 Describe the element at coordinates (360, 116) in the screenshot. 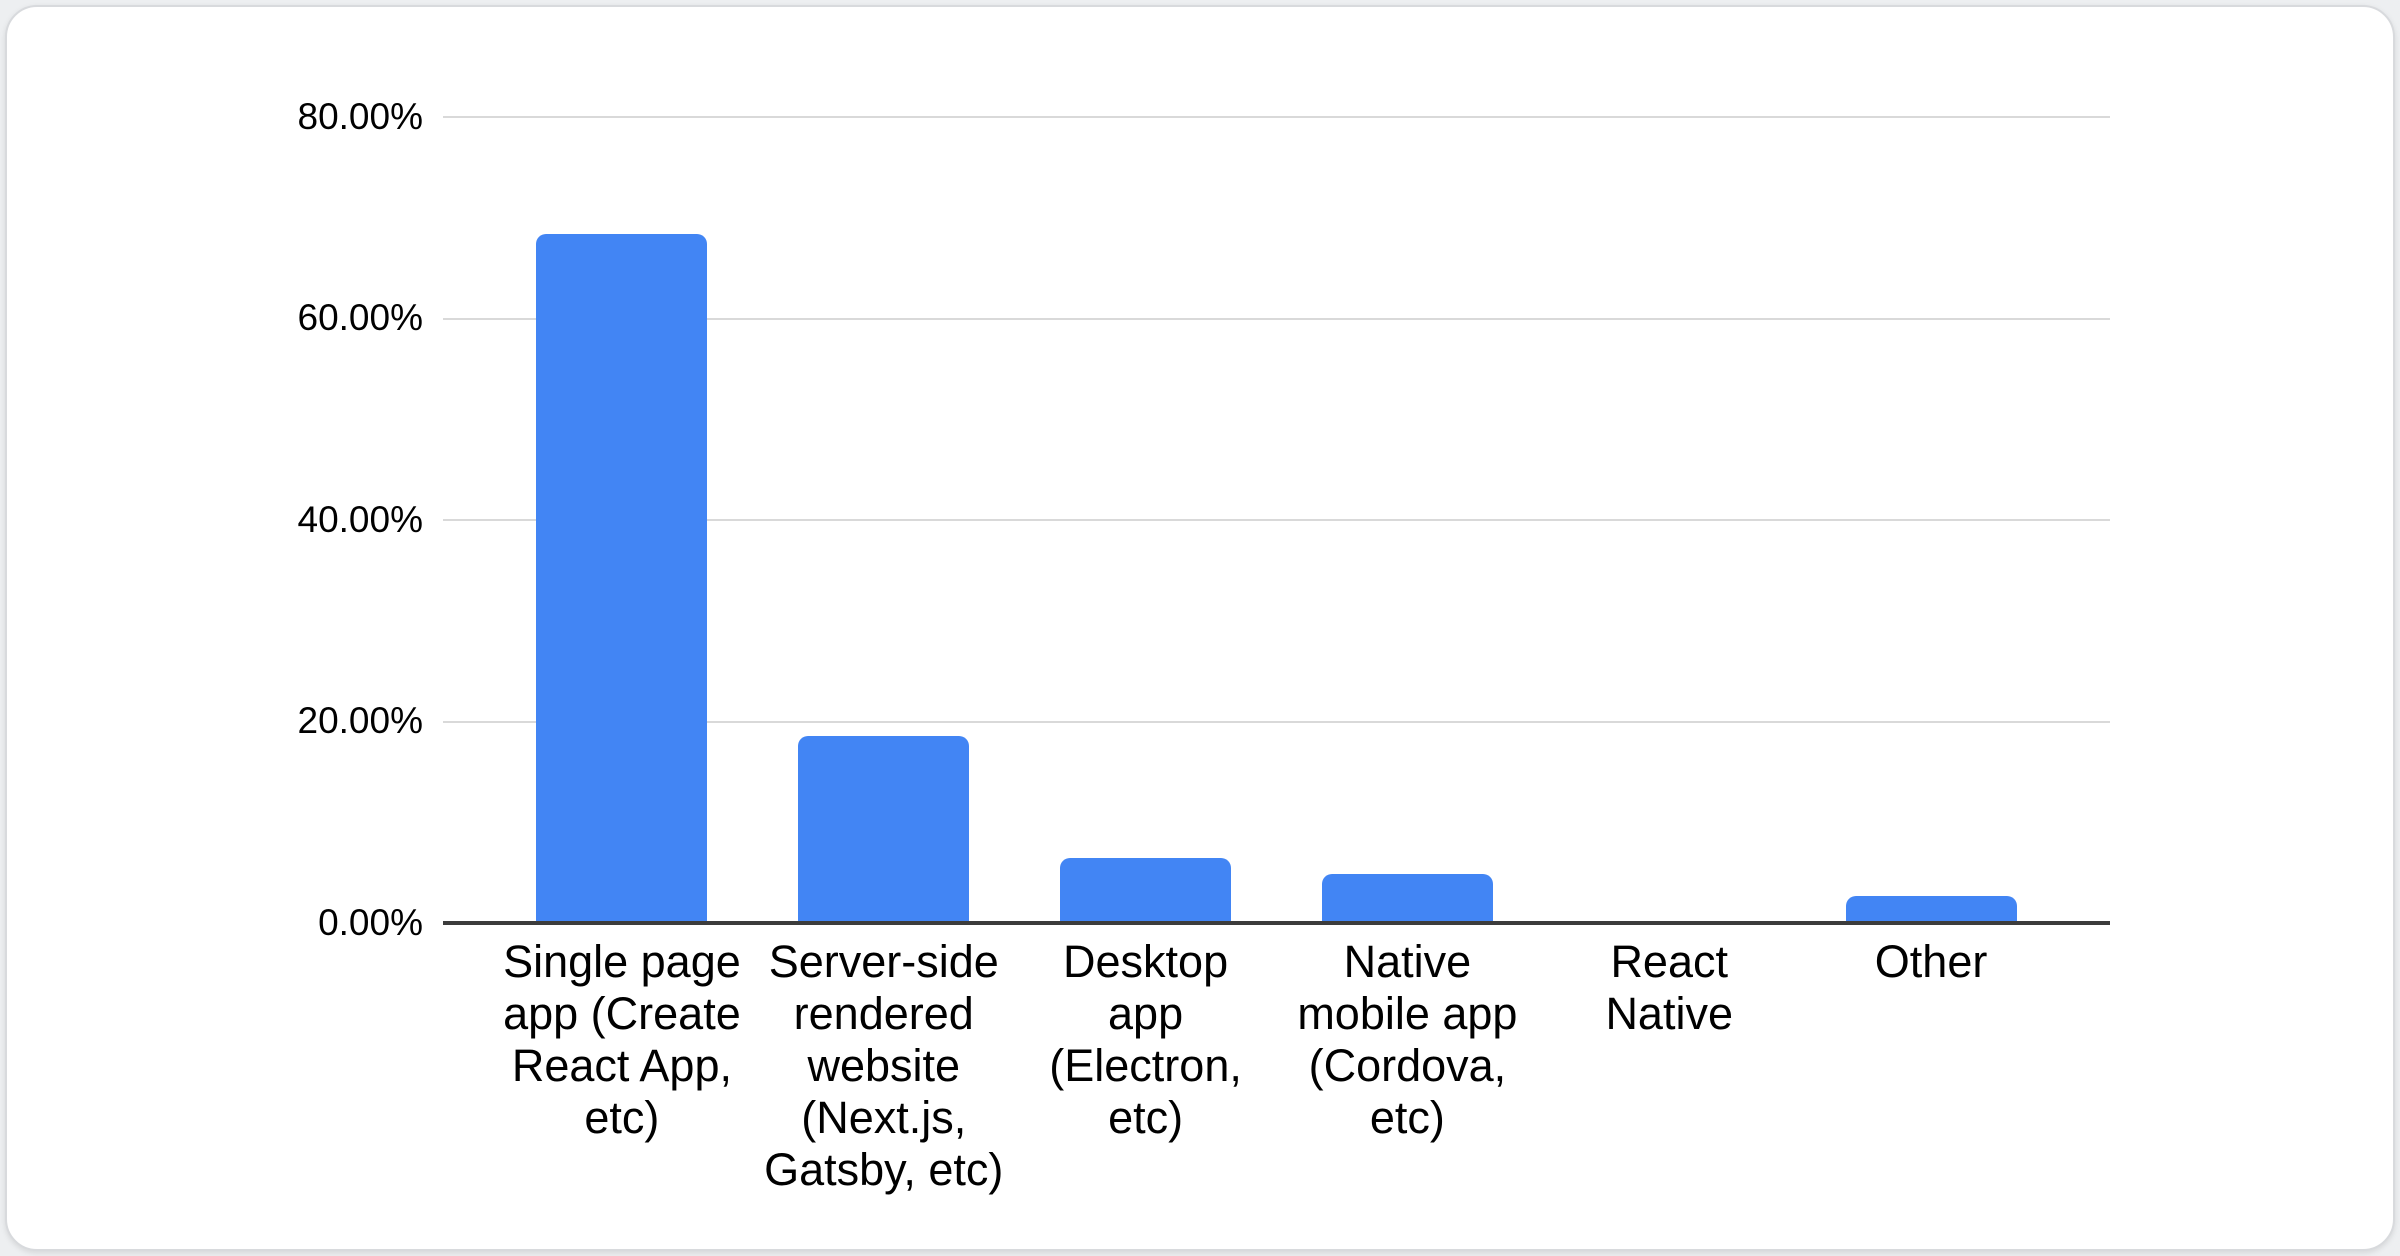

I see `y-axis-tick-label: 80.00%` at that location.